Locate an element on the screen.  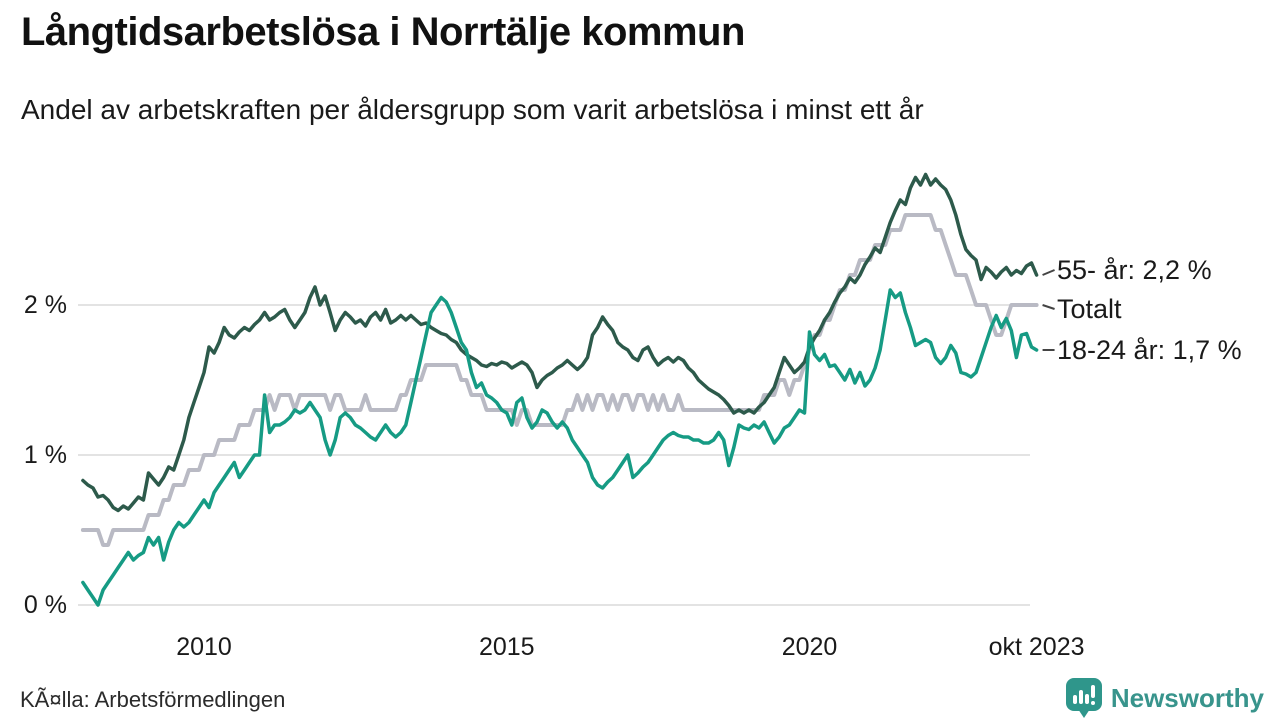
y-tick-label: 1 % is located at coordinates (45, 455).